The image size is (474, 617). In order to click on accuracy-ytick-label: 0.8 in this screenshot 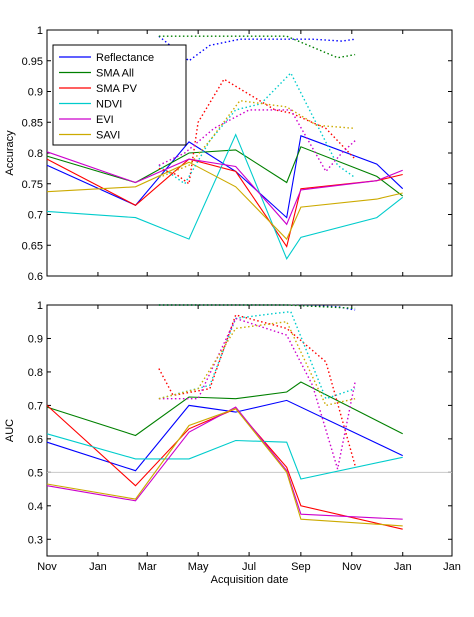, I will do `click(35, 154)`.